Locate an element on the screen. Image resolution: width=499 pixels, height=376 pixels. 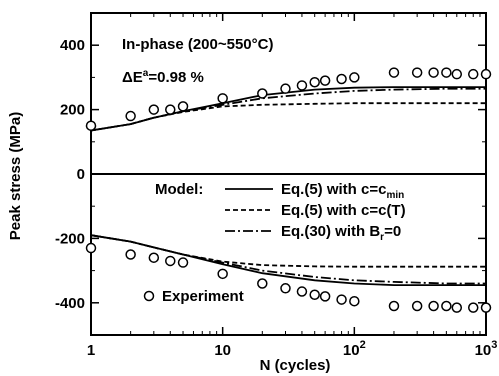
condition-annotation: In-phase (200~550°C) is located at coordinates (197, 44).